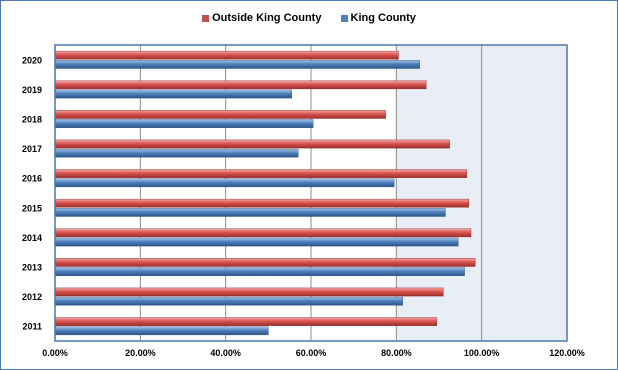 This screenshot has height=370, width=618. I want to click on y-tick-label: 2020, so click(32, 60).